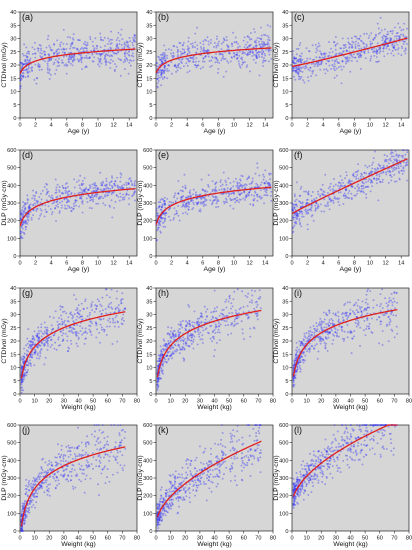  Describe the element at coordinates (49, 539) in the screenshot. I see `x-tick-label: 20` at that location.